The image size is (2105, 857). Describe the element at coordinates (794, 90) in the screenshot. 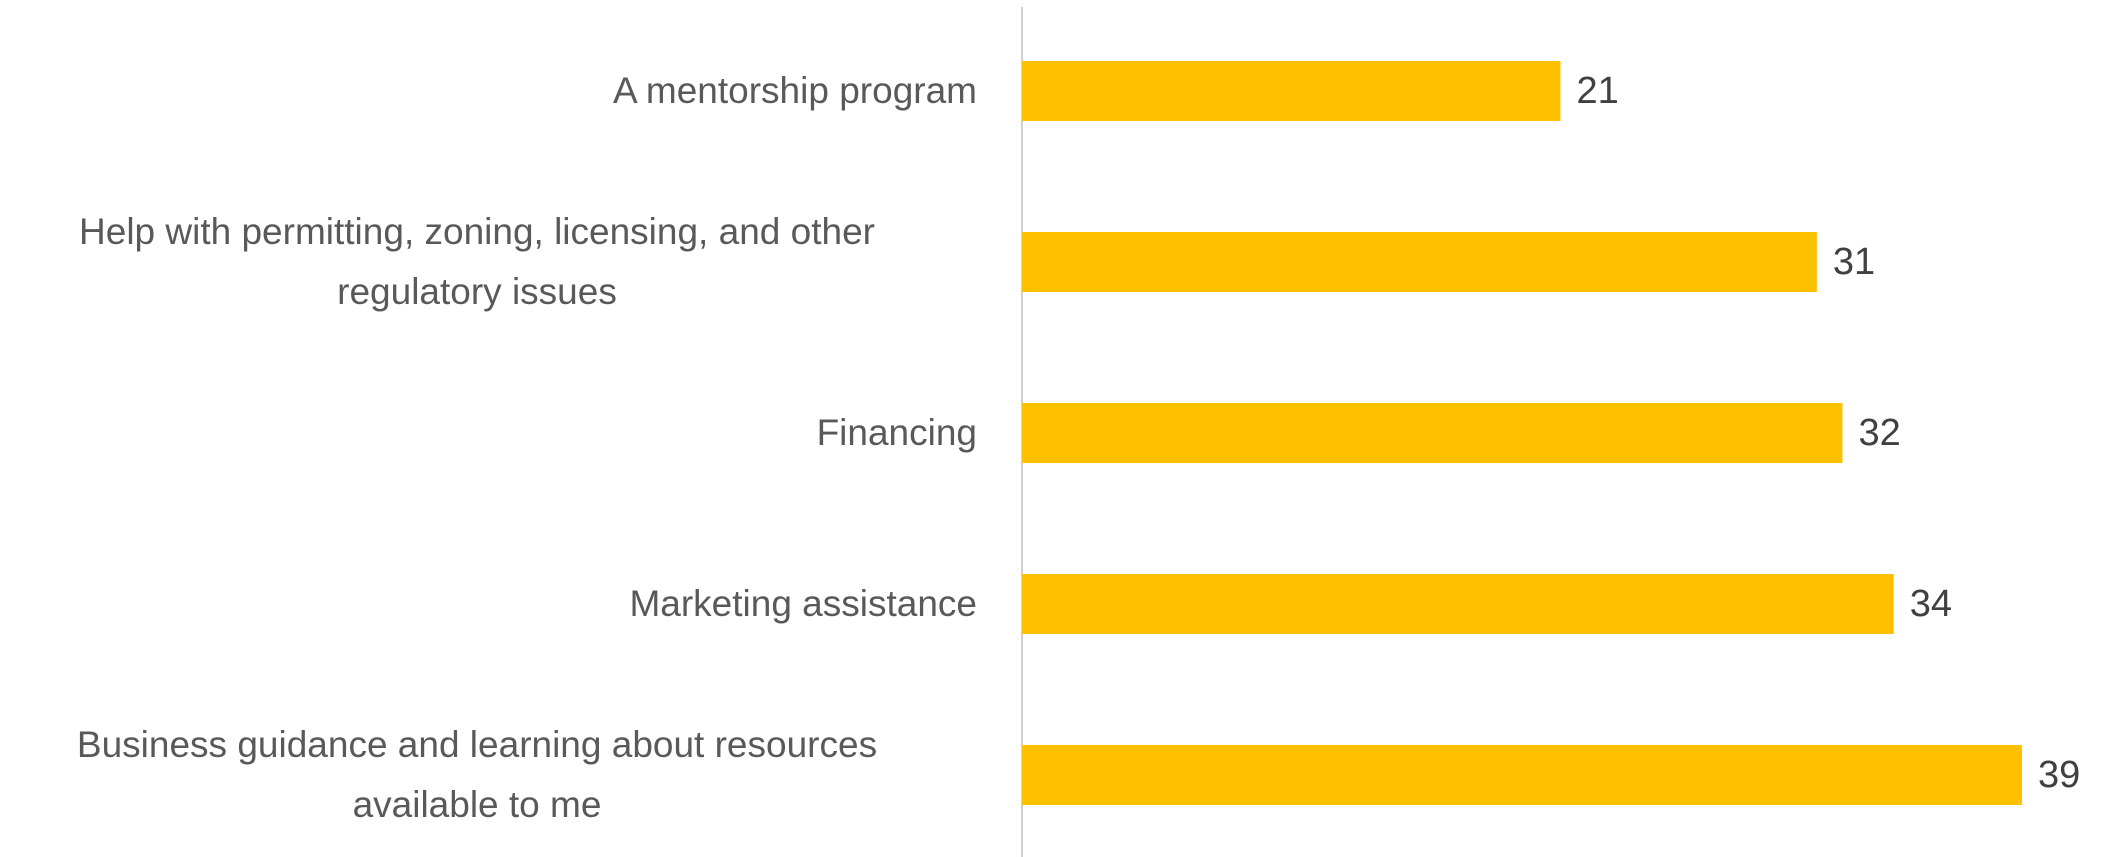

I see `category-label: A mentorship program` at that location.